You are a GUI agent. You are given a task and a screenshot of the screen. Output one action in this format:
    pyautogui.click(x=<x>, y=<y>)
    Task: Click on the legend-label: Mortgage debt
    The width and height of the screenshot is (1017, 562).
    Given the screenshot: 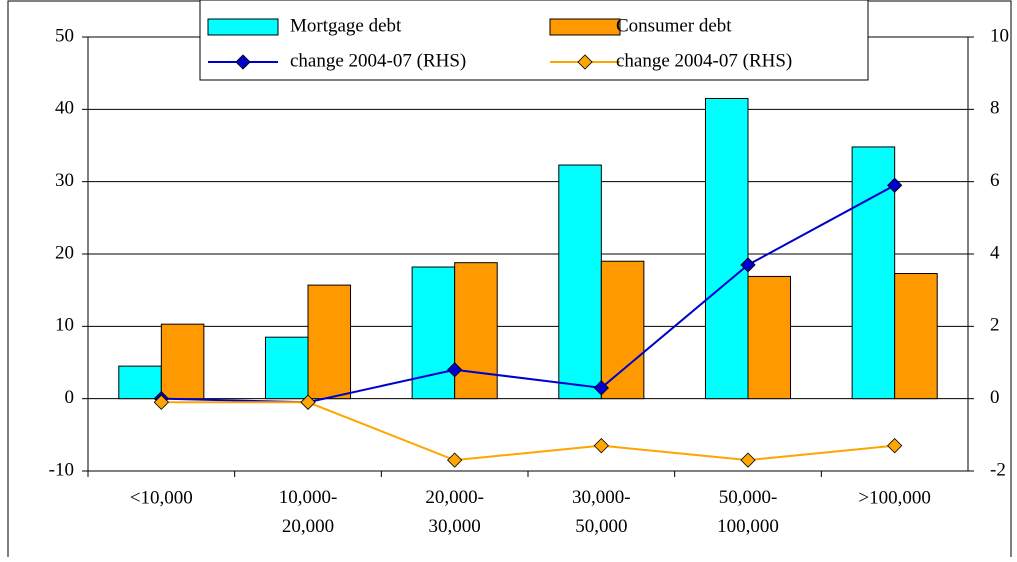 What is the action you would take?
    pyautogui.click(x=346, y=25)
    